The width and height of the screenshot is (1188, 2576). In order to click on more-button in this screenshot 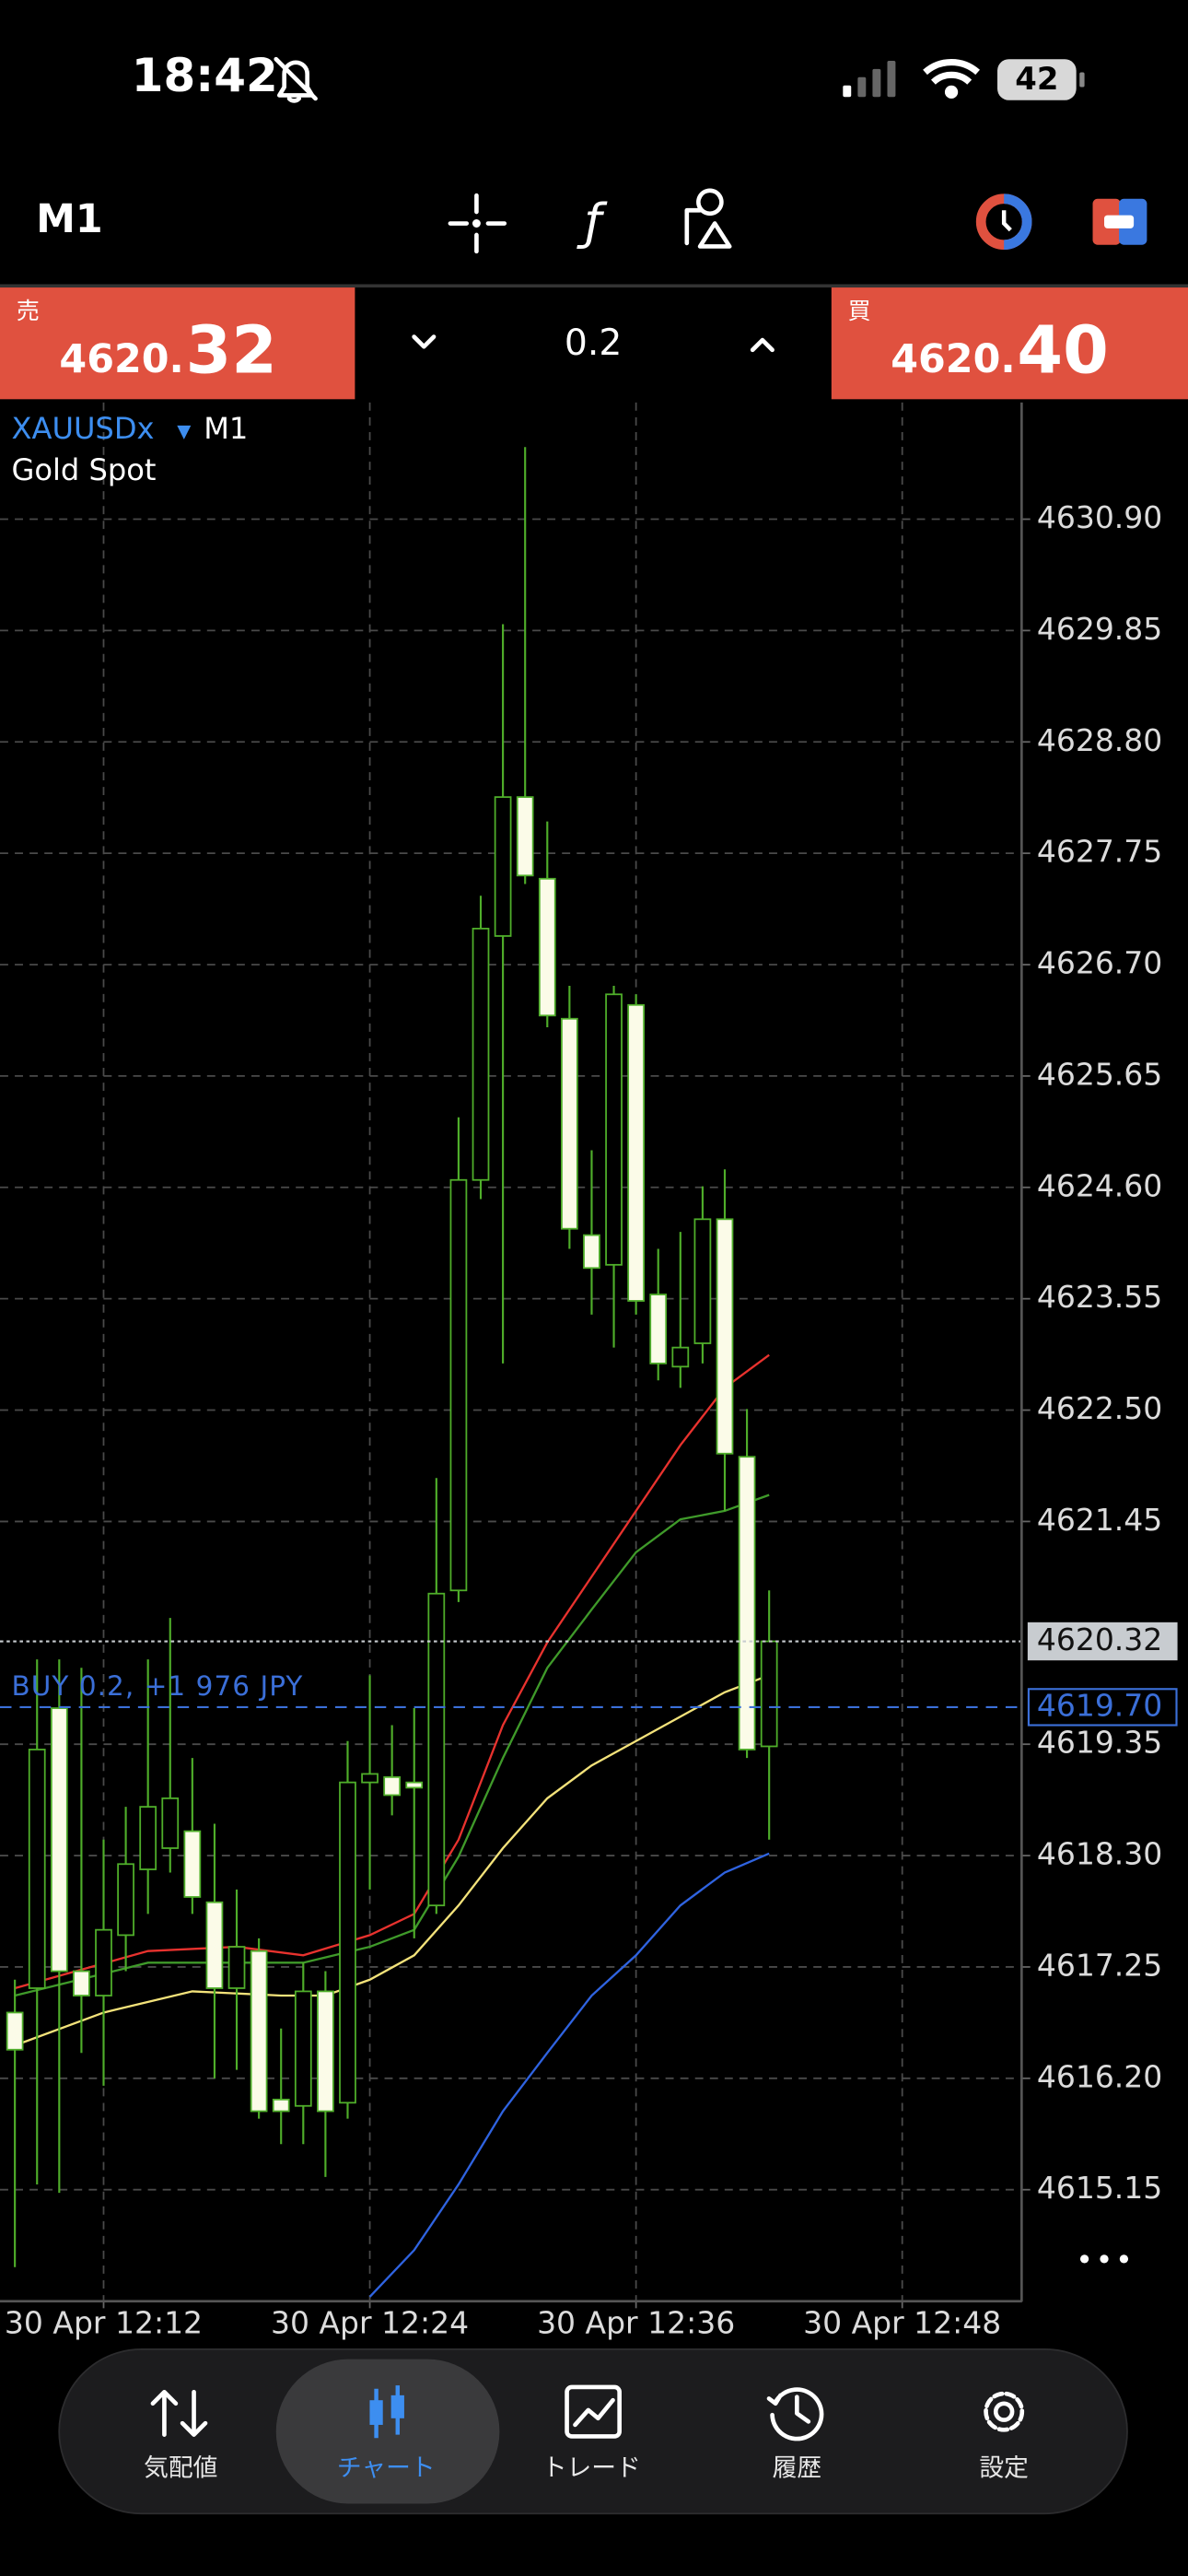, I will do `click(1104, 2259)`.